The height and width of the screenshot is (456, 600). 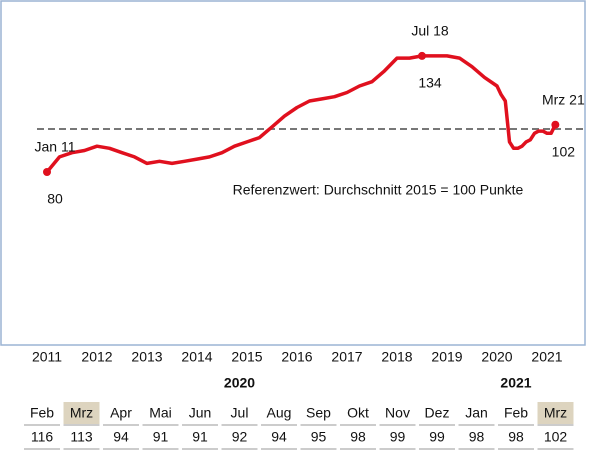 What do you see at coordinates (430, 83) in the screenshot?
I see `annotation-value: 134` at bounding box center [430, 83].